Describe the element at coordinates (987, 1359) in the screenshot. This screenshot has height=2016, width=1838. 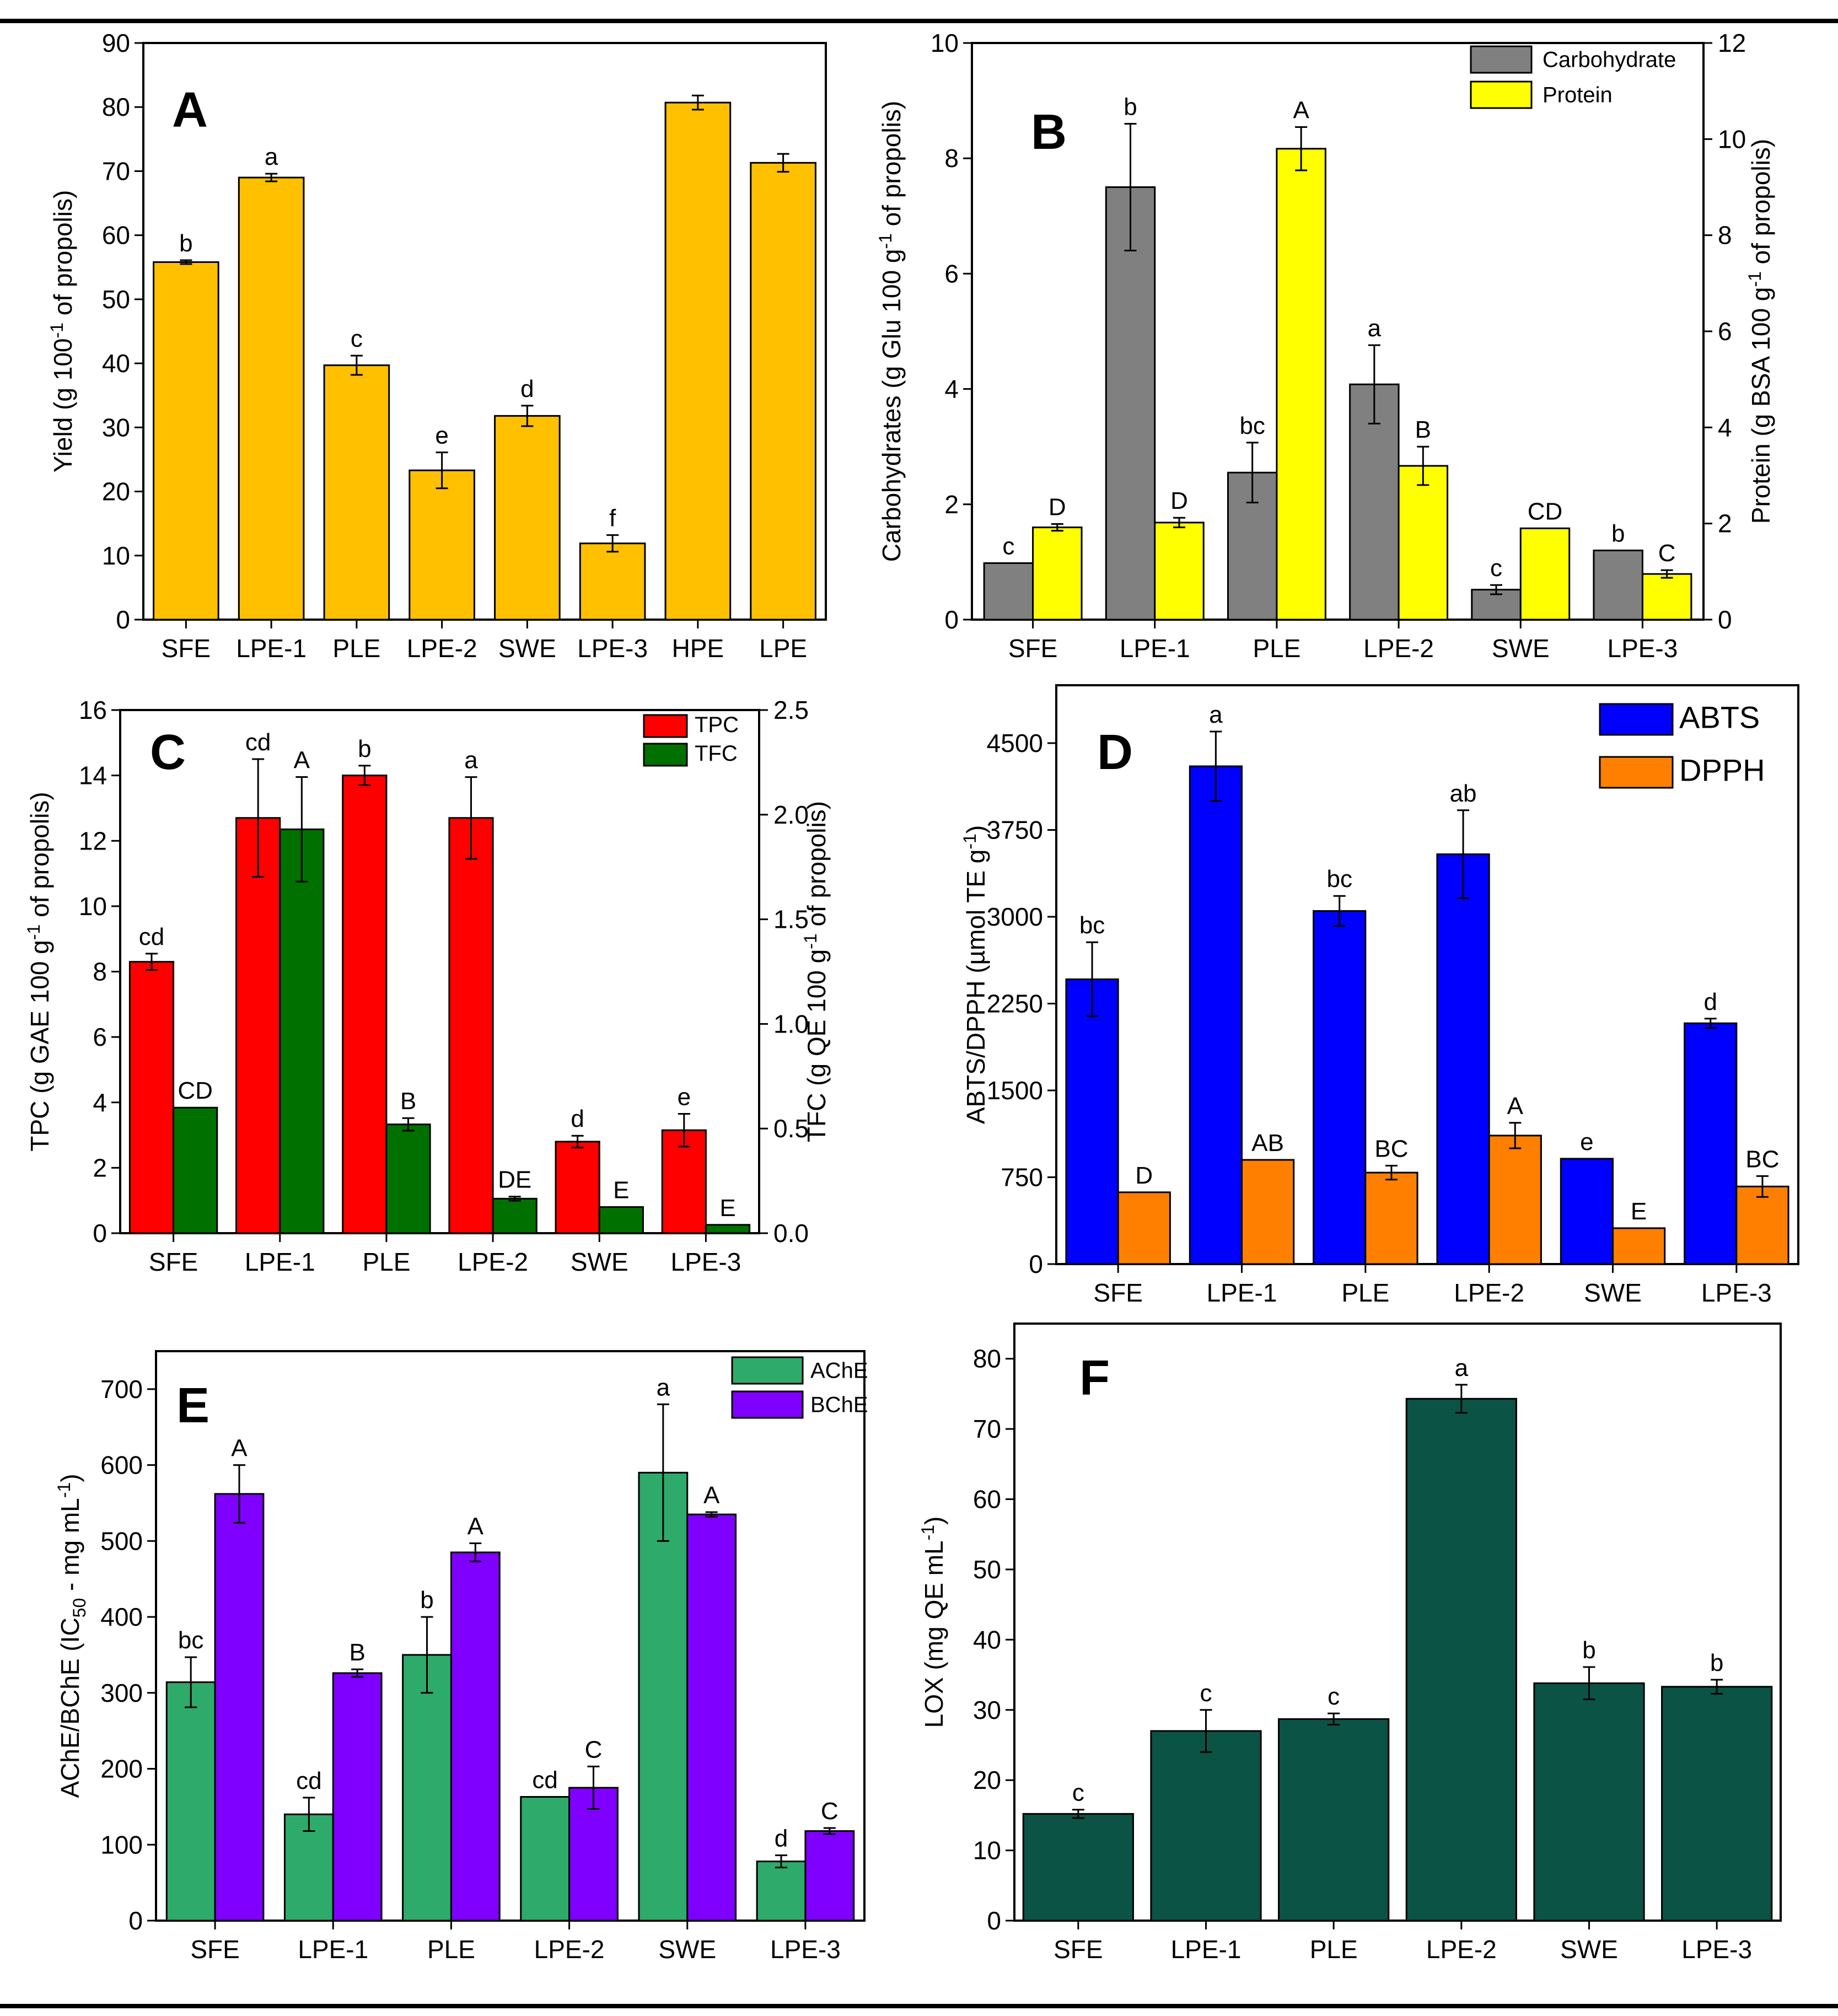
I see `y-tick-label: 80` at that location.